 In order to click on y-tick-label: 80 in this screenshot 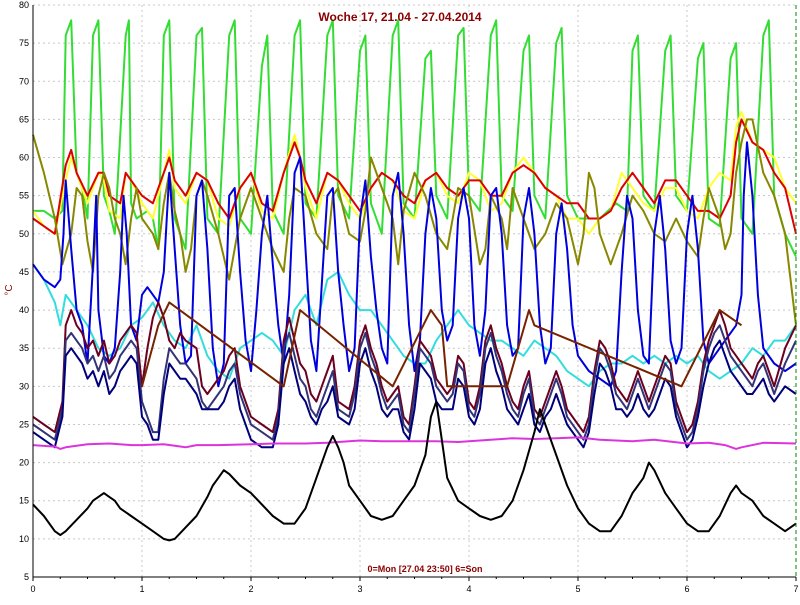, I will do `click(24, 5)`.